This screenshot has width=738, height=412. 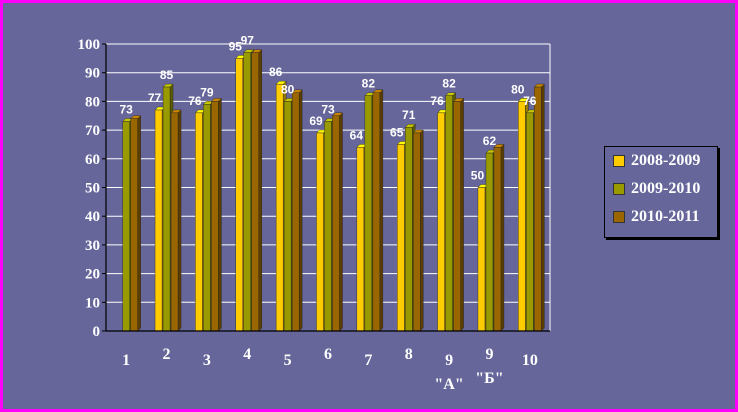 What do you see at coordinates (97, 332) in the screenshot?
I see `y-tick-label: 0` at bounding box center [97, 332].